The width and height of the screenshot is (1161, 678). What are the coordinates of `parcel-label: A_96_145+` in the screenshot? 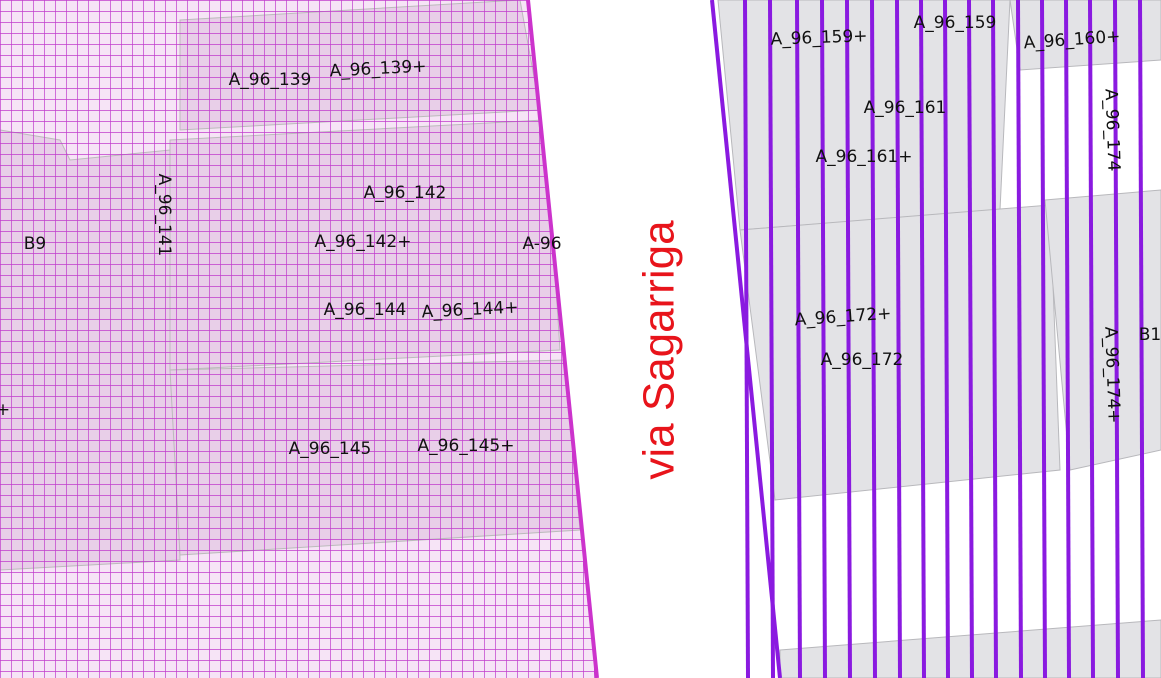 It's located at (466, 446).